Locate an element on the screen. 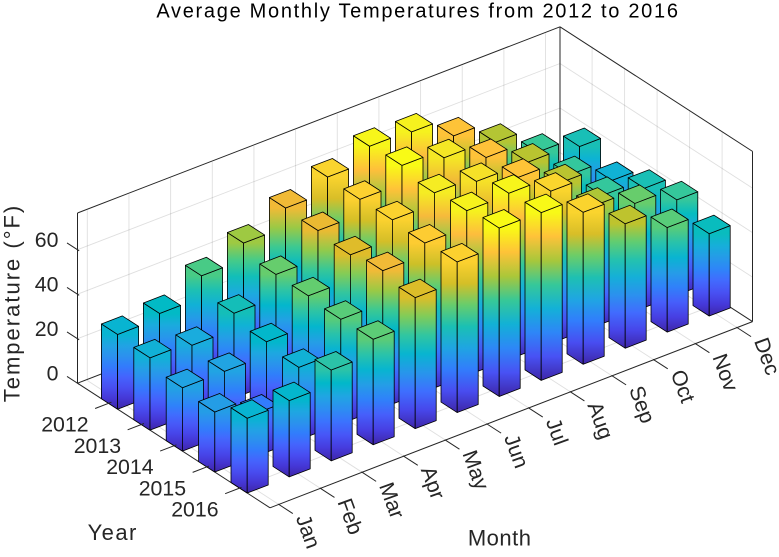 This screenshot has width=779, height=557. svg-text: 2012 is located at coordinates (64, 425).